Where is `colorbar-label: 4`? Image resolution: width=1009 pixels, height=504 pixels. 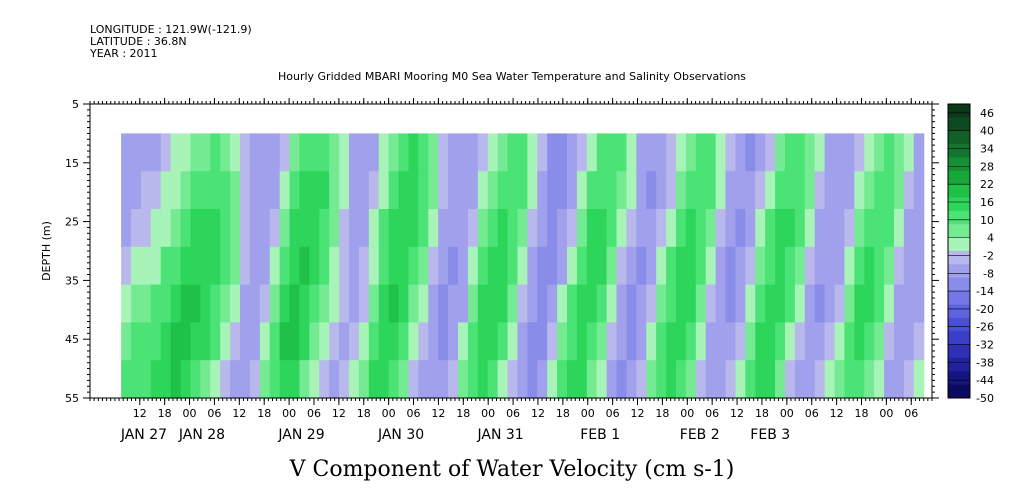 colorbar-label: 4 is located at coordinates (990, 238).